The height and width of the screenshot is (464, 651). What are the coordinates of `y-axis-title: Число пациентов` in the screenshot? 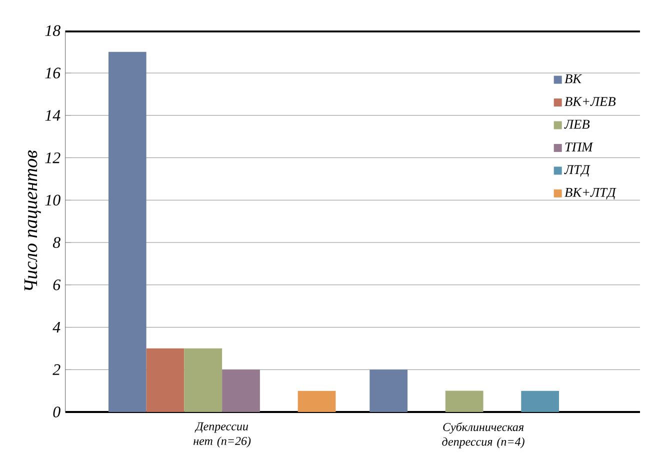 It's located at (32, 220).